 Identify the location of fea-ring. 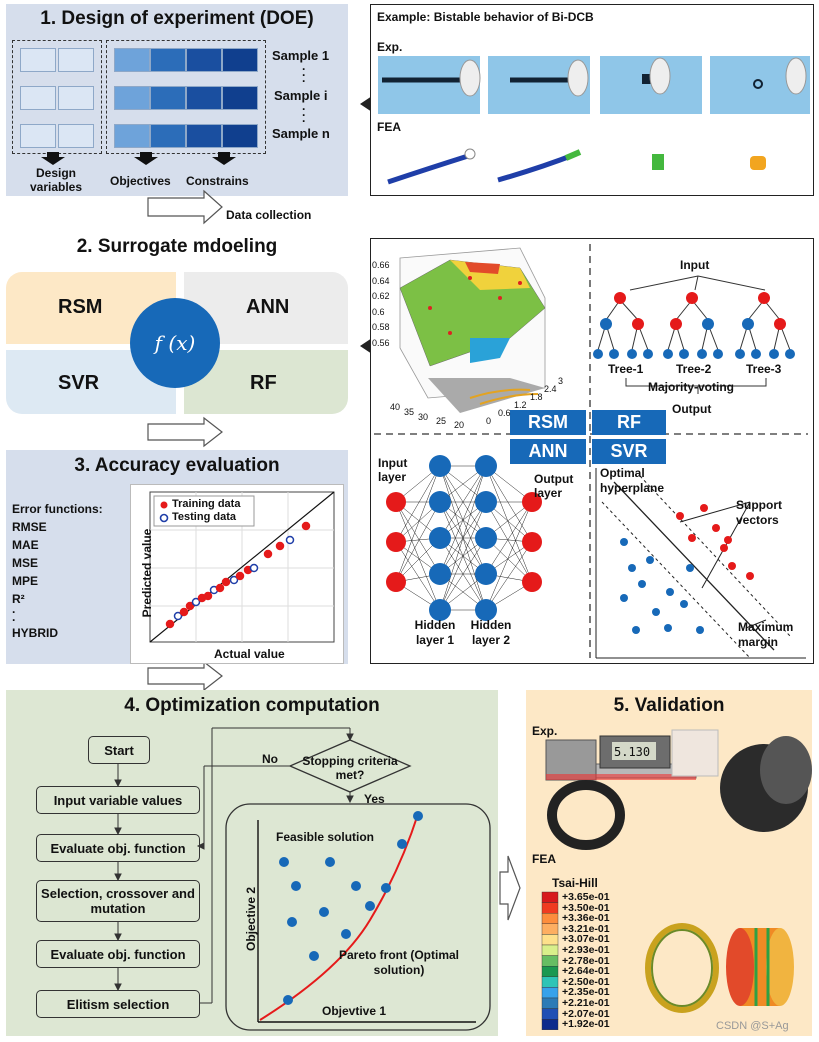
(682, 968).